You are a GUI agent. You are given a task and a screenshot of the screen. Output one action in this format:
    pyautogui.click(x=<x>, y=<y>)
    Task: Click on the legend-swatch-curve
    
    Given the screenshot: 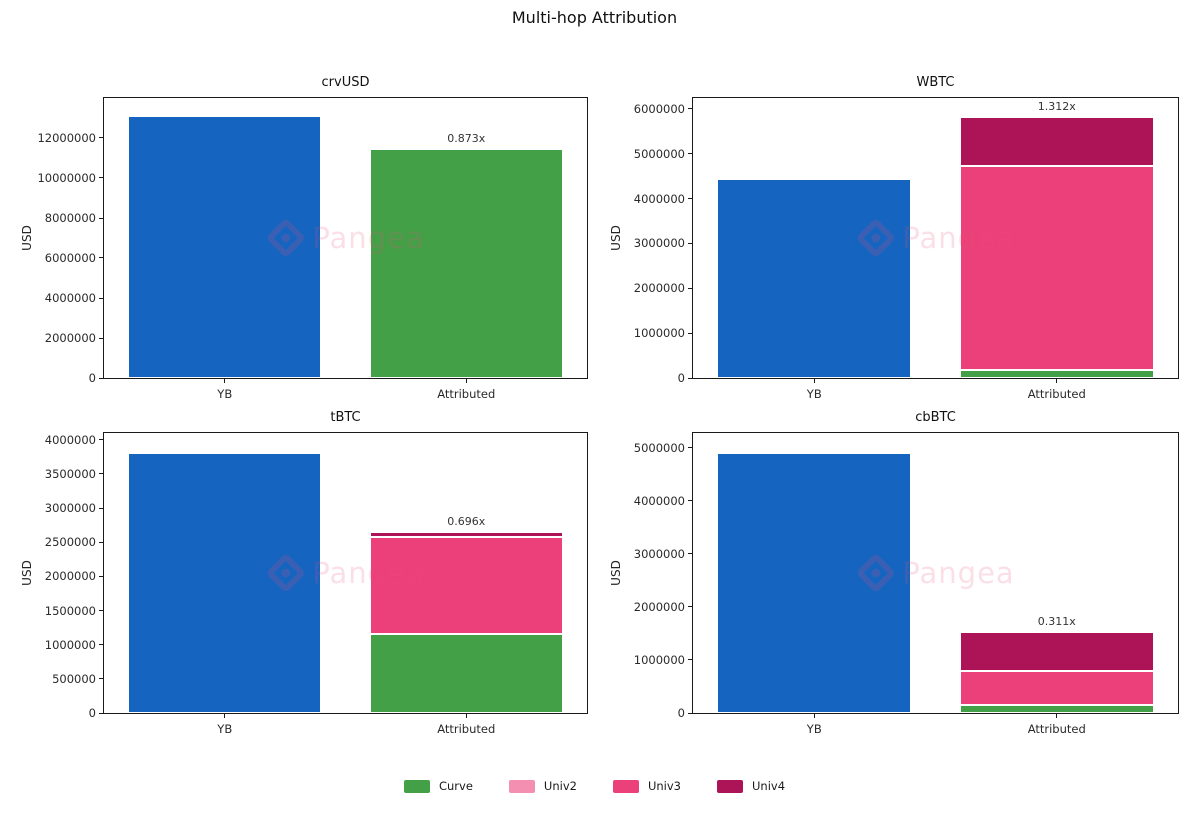 What is the action you would take?
    pyautogui.click(x=416, y=786)
    